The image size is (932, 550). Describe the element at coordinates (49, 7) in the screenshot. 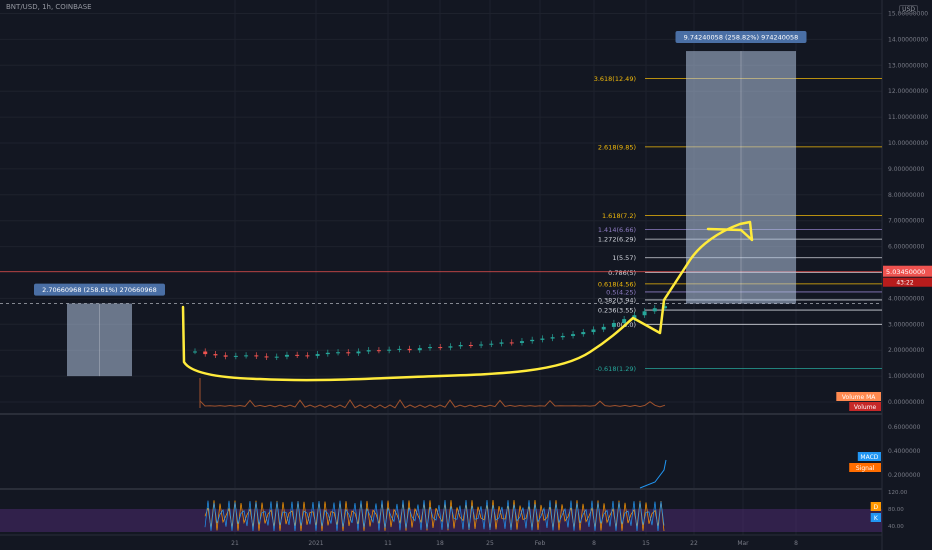

I see `symbol-title: BNT/USD, 1h, COINBASE` at that location.